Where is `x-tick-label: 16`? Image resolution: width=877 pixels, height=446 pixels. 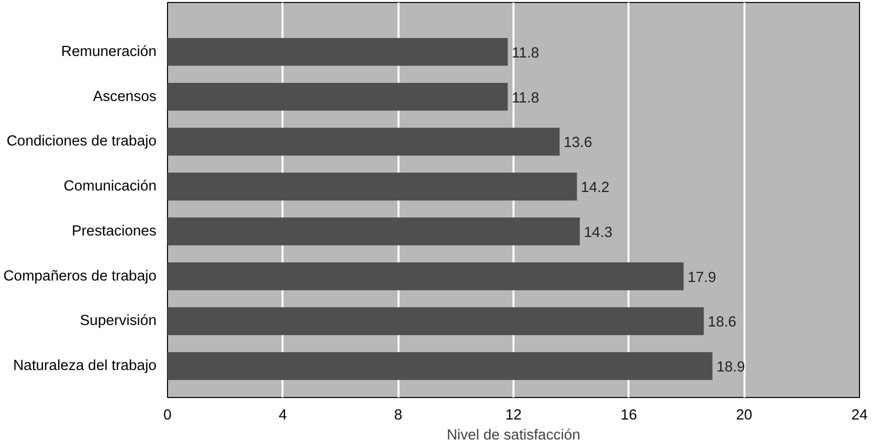
x-tick-label: 16 is located at coordinates (628, 416).